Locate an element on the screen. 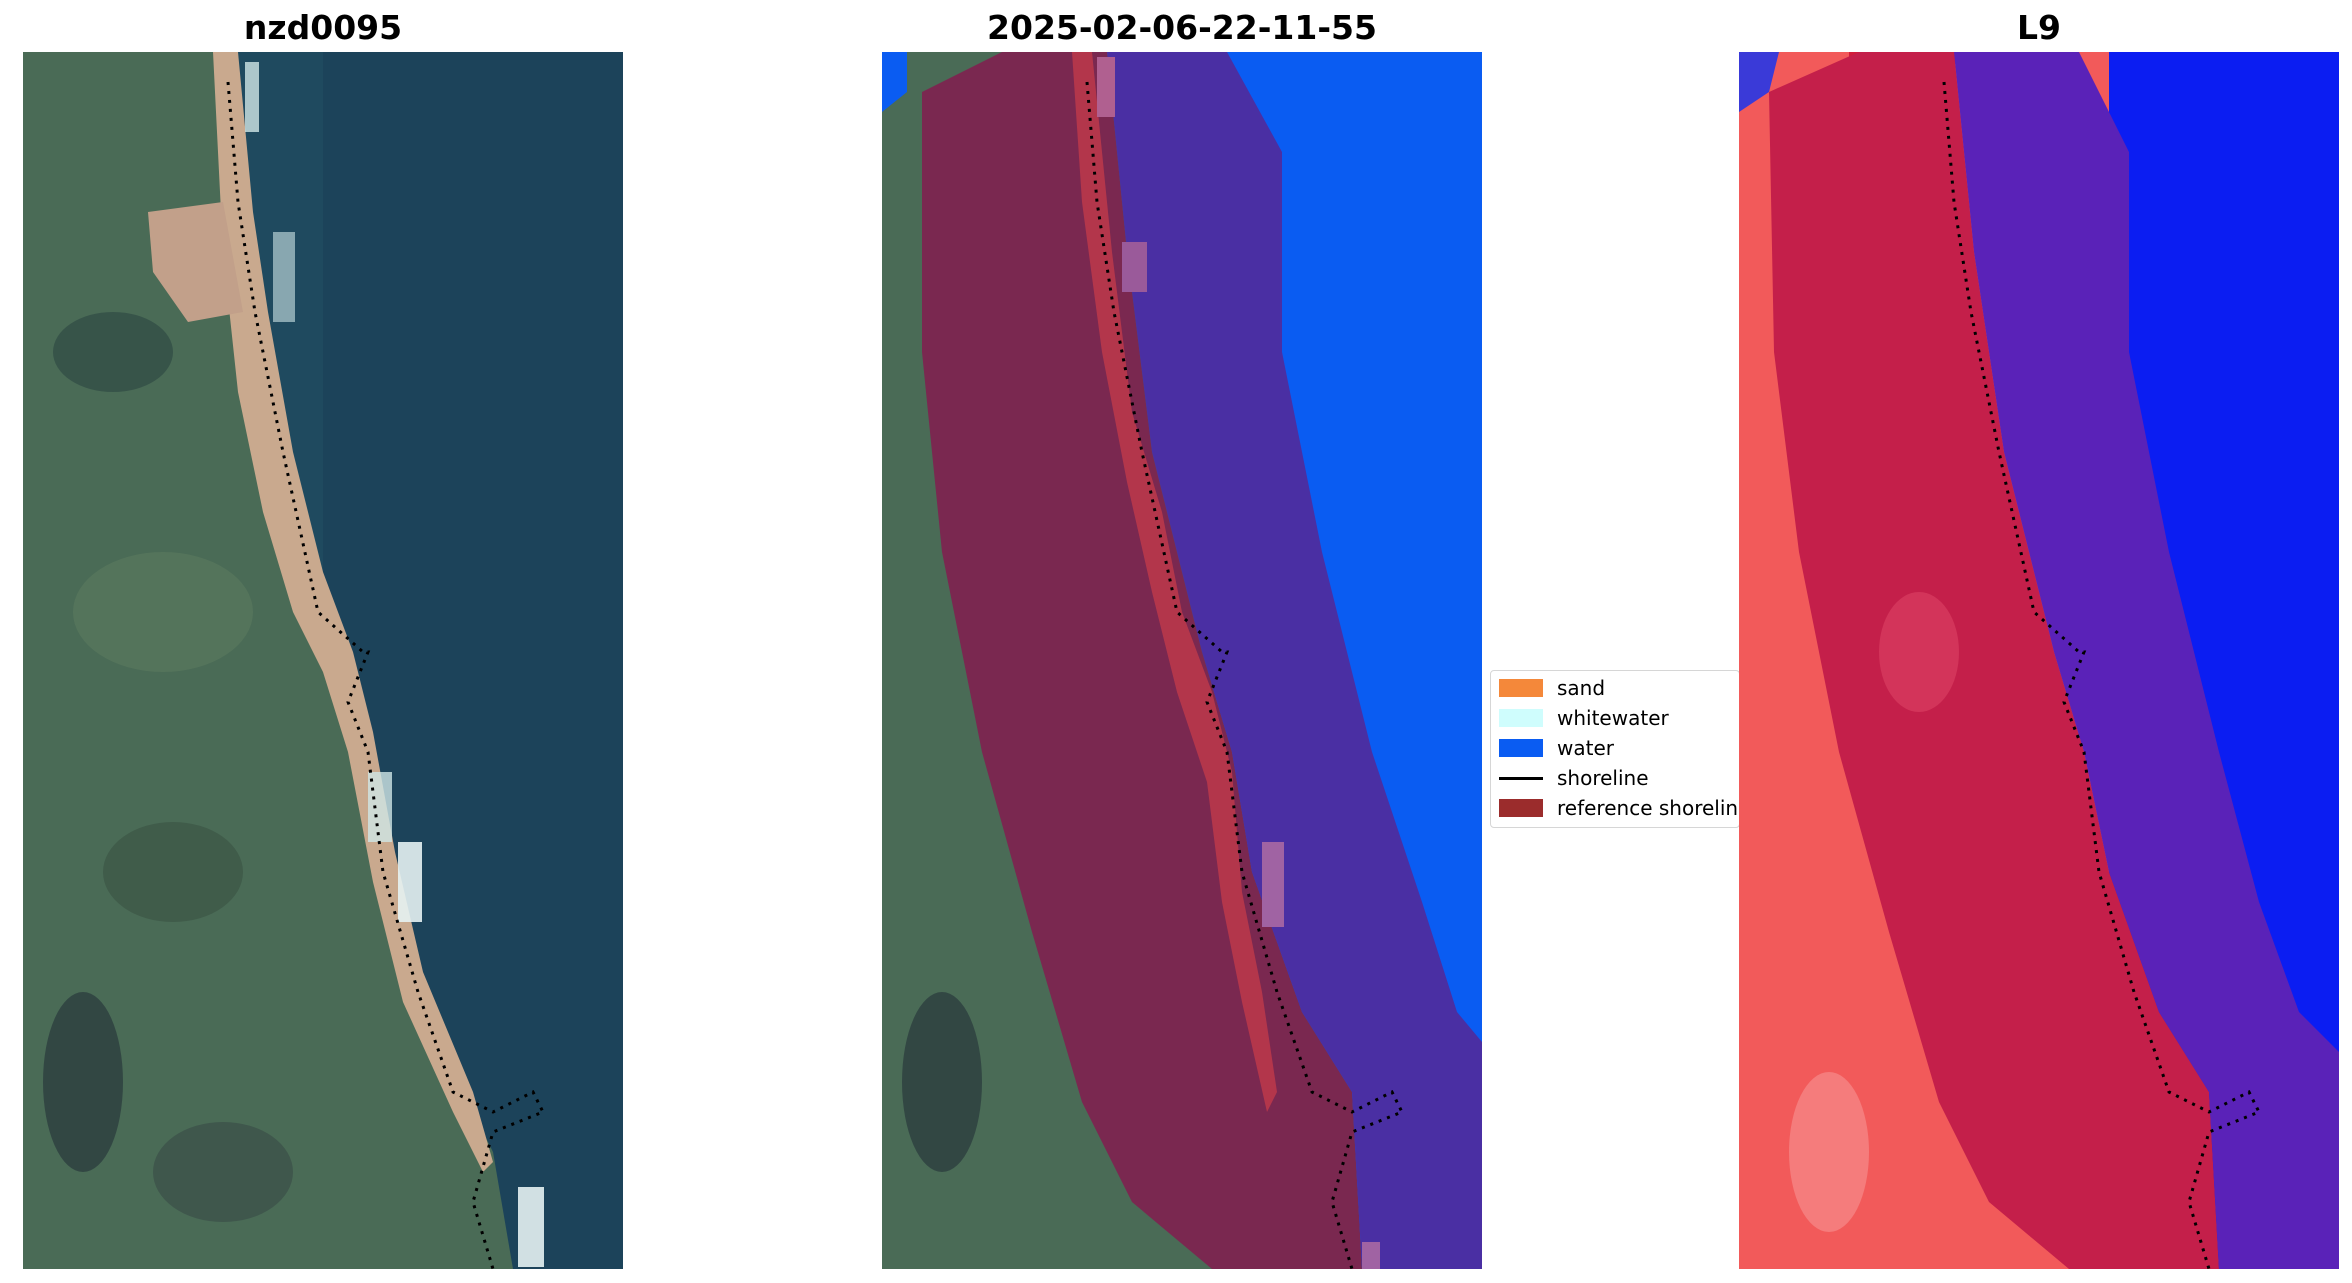 The height and width of the screenshot is (1283, 2352). panel-title-classification: 2025-02-06-22-11-55 is located at coordinates (1182, 27).